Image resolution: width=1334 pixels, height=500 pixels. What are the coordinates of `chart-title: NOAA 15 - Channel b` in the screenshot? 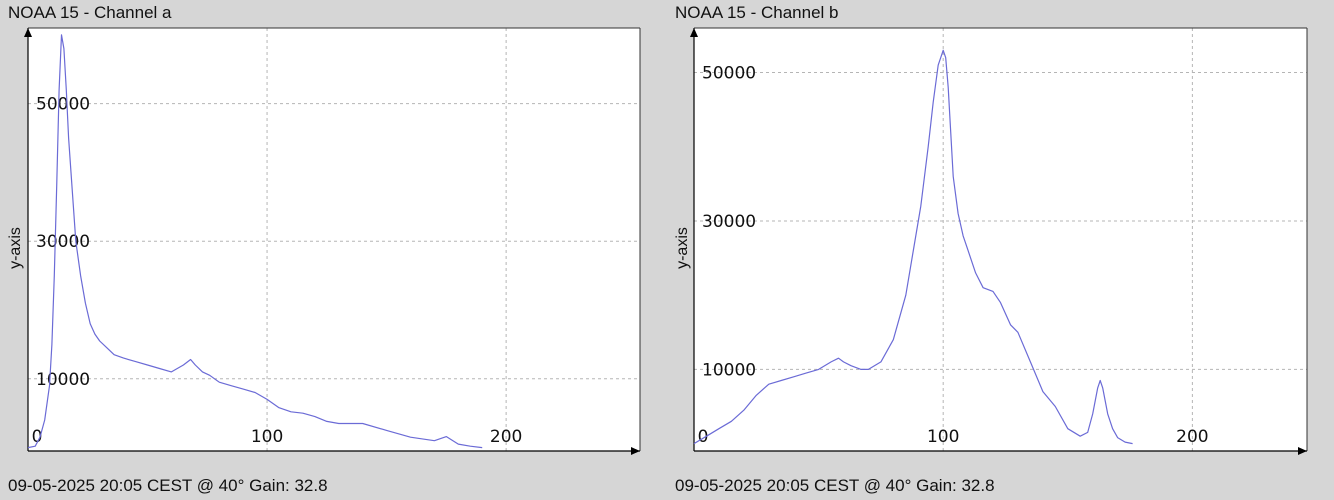 It's located at (757, 12).